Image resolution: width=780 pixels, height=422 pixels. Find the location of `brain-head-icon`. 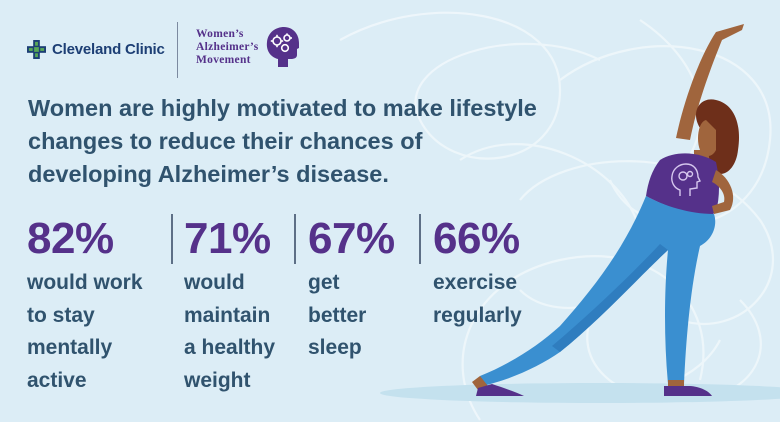

brain-head-icon is located at coordinates (686, 179).